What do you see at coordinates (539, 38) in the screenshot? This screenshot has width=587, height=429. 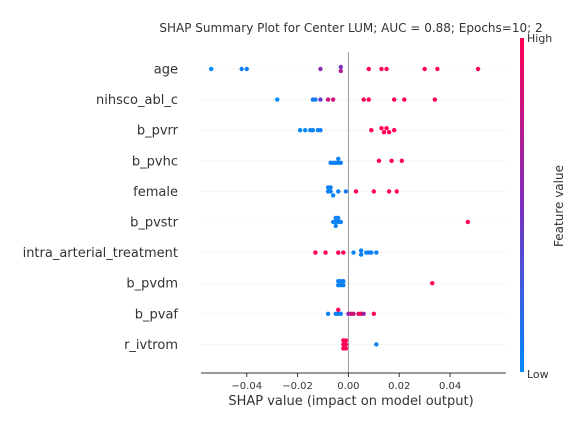 I see `colorbar-high-label: High` at bounding box center [539, 38].